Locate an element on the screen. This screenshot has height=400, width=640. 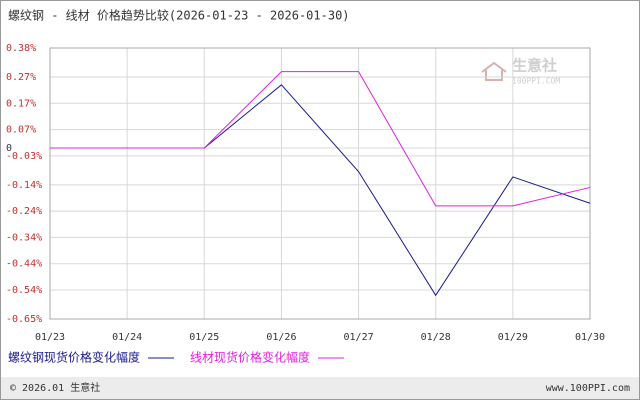
y-tick-label: -0.65% is located at coordinates (24, 319).